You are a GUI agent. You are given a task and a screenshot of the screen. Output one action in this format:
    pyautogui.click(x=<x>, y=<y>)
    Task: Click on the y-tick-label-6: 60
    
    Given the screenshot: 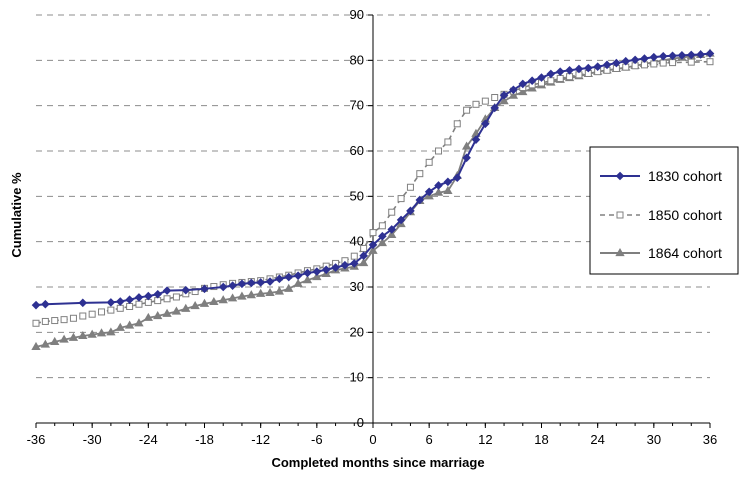 What is the action you would take?
    pyautogui.click(x=357, y=150)
    